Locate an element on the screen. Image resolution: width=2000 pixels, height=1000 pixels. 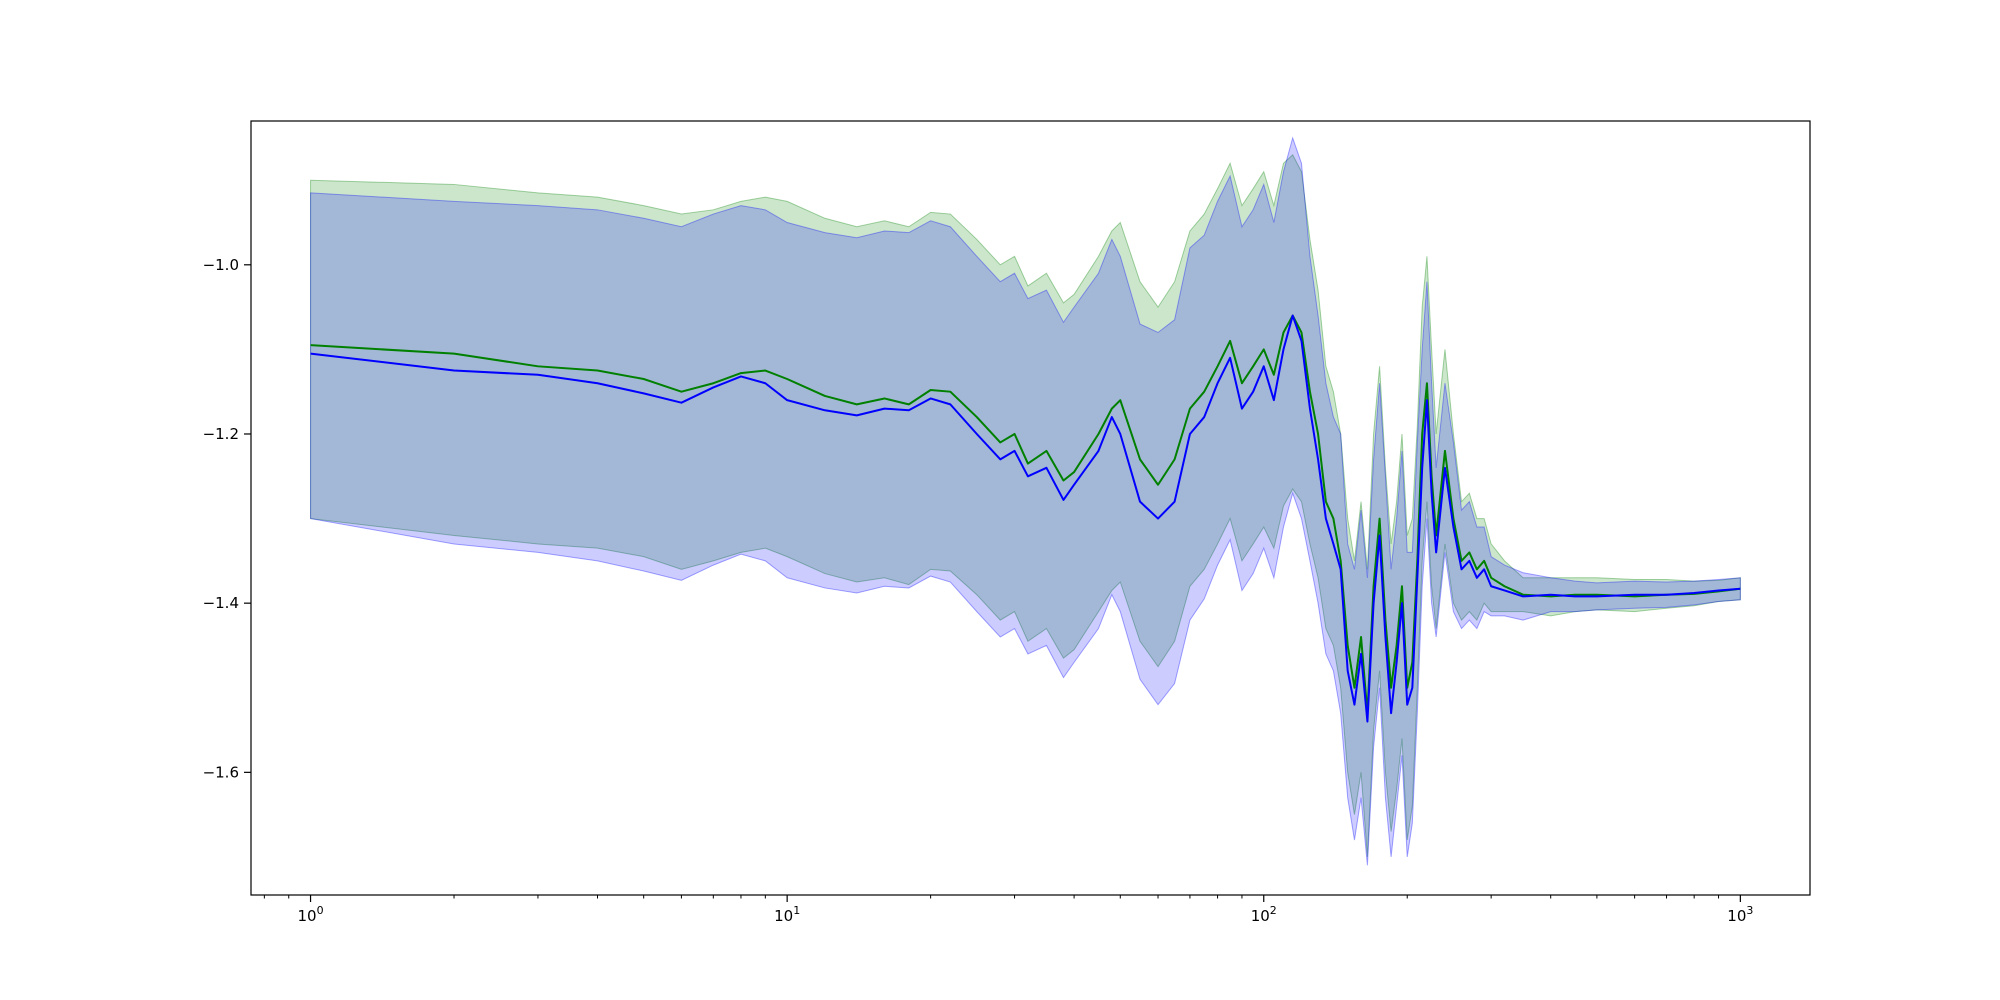
x-axis: 10⁰ 10¹ 10² 10³ is located at coordinates (1008, 910).